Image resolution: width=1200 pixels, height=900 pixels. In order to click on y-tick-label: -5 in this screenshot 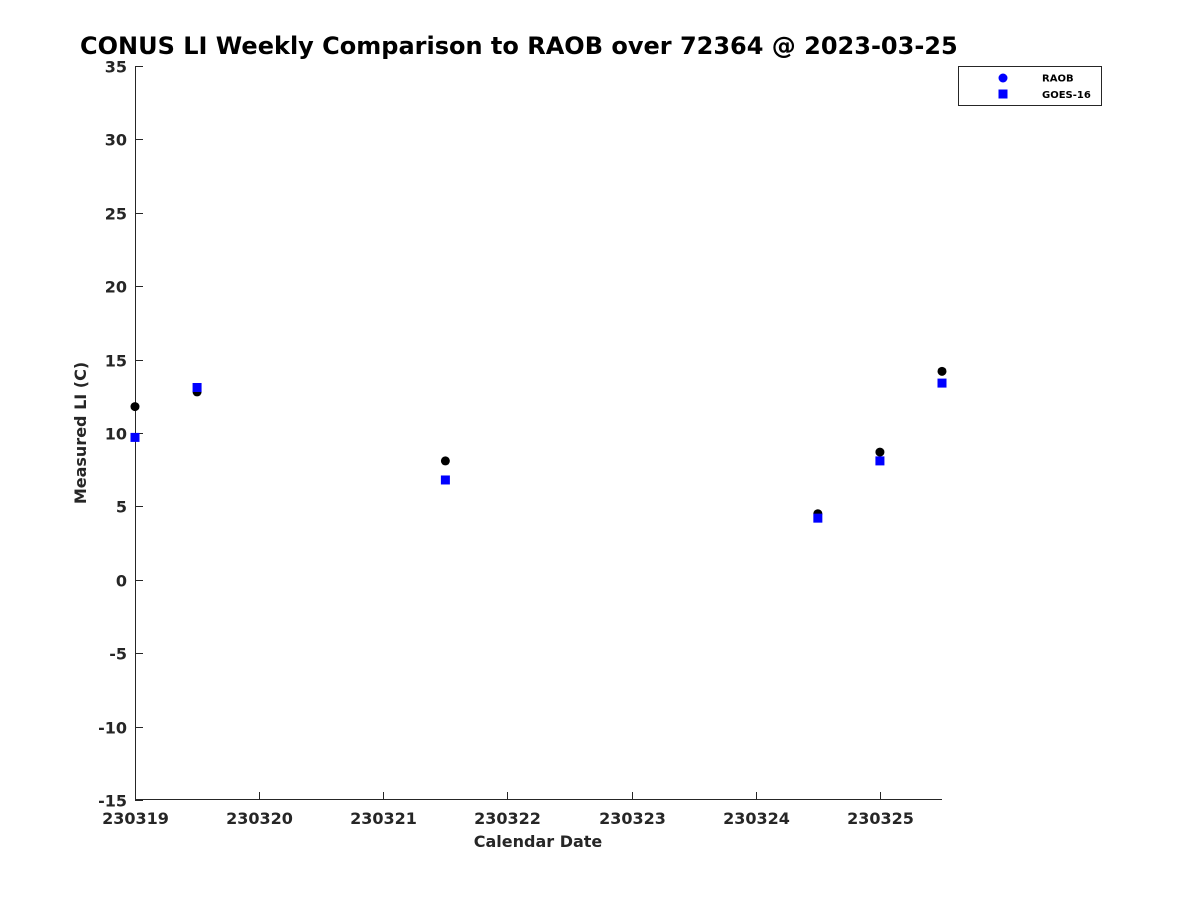, I will do `click(118, 654)`.